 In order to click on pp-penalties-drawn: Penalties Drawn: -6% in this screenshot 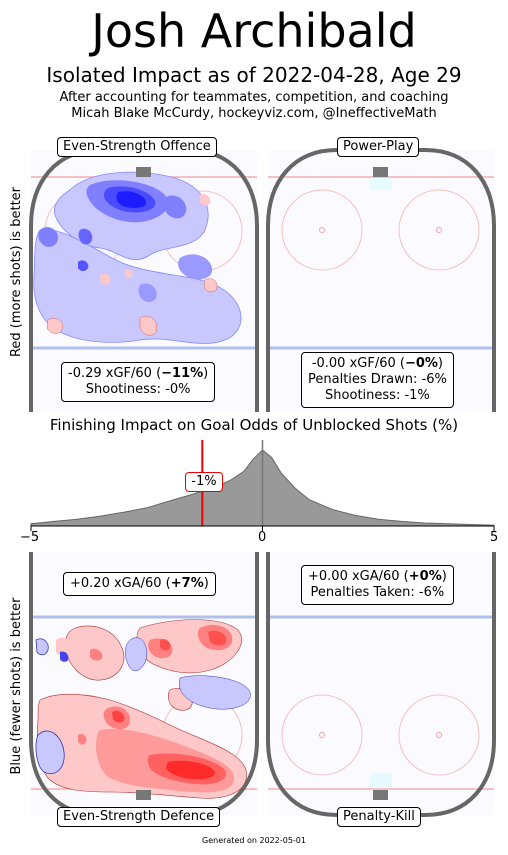, I will do `click(377, 379)`.